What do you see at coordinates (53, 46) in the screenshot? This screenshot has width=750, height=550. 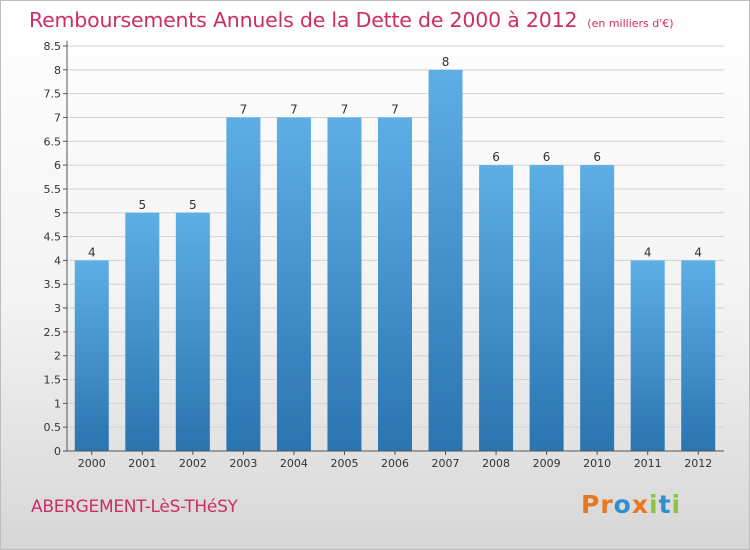 I see `y-tick-label: 8.5` at bounding box center [53, 46].